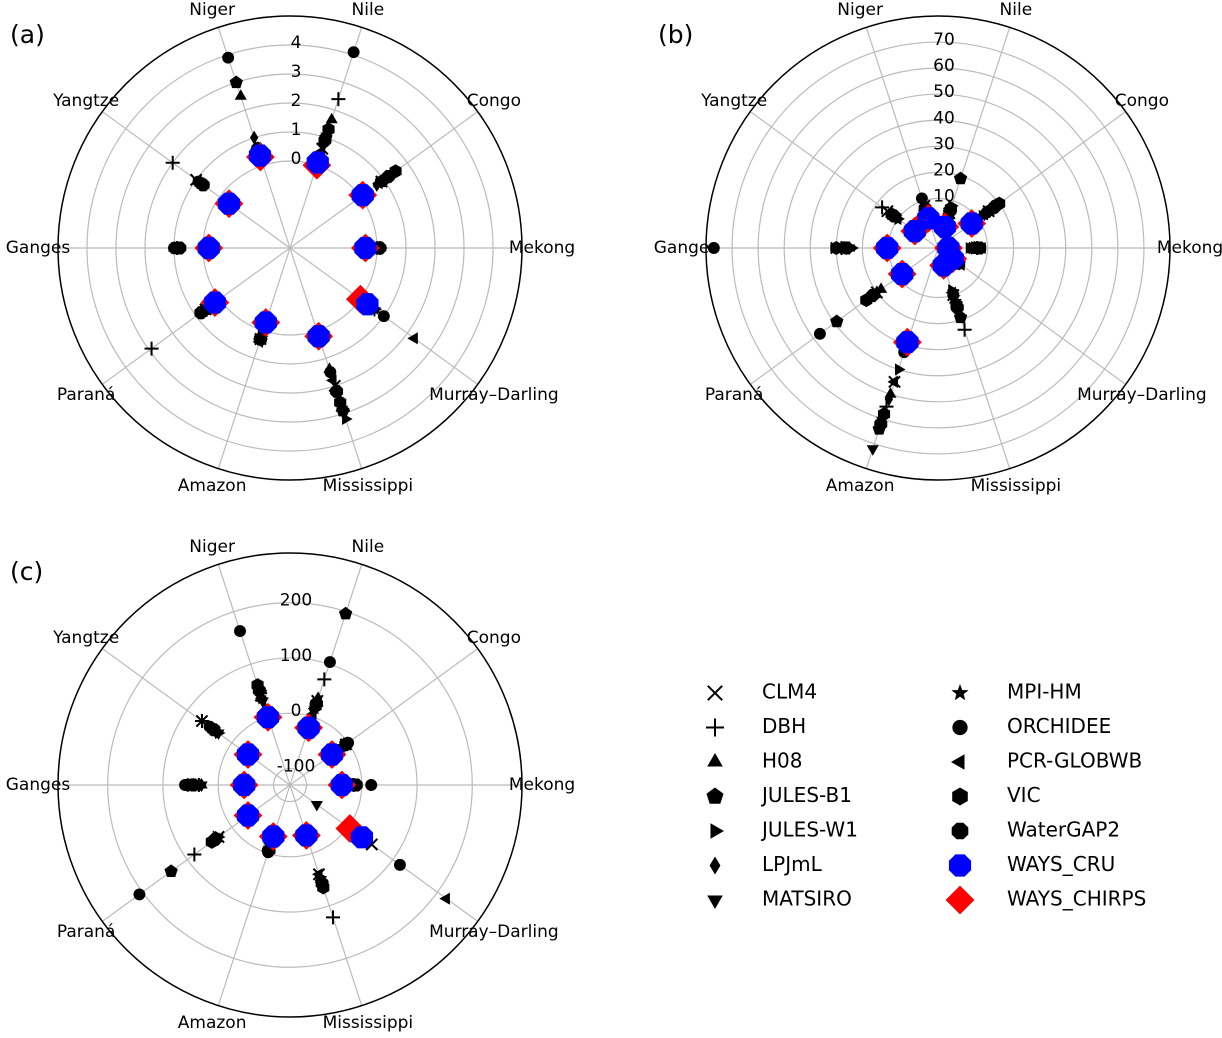  I want to click on category-label: Paraná, so click(734, 395).